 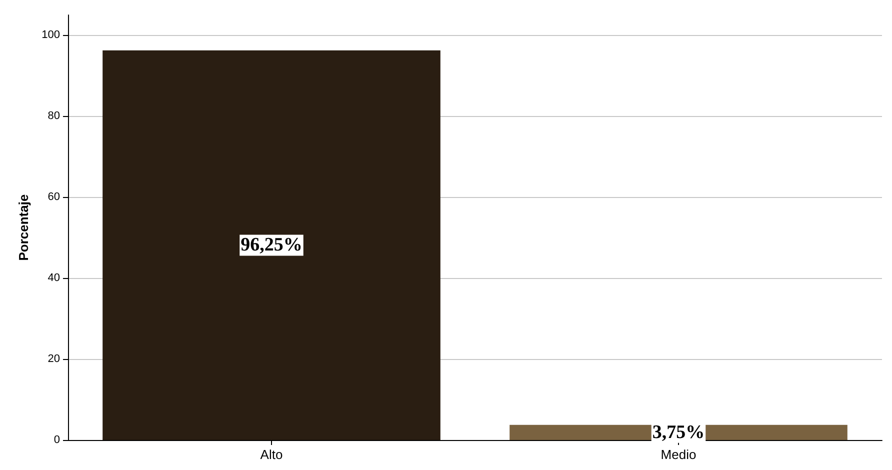 What do you see at coordinates (54, 359) in the screenshot?
I see `y-tick-label: 20` at bounding box center [54, 359].